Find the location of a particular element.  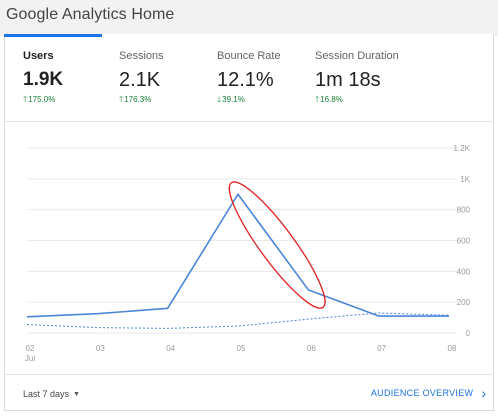

metric-label: Sessions is located at coordinates (141, 56).